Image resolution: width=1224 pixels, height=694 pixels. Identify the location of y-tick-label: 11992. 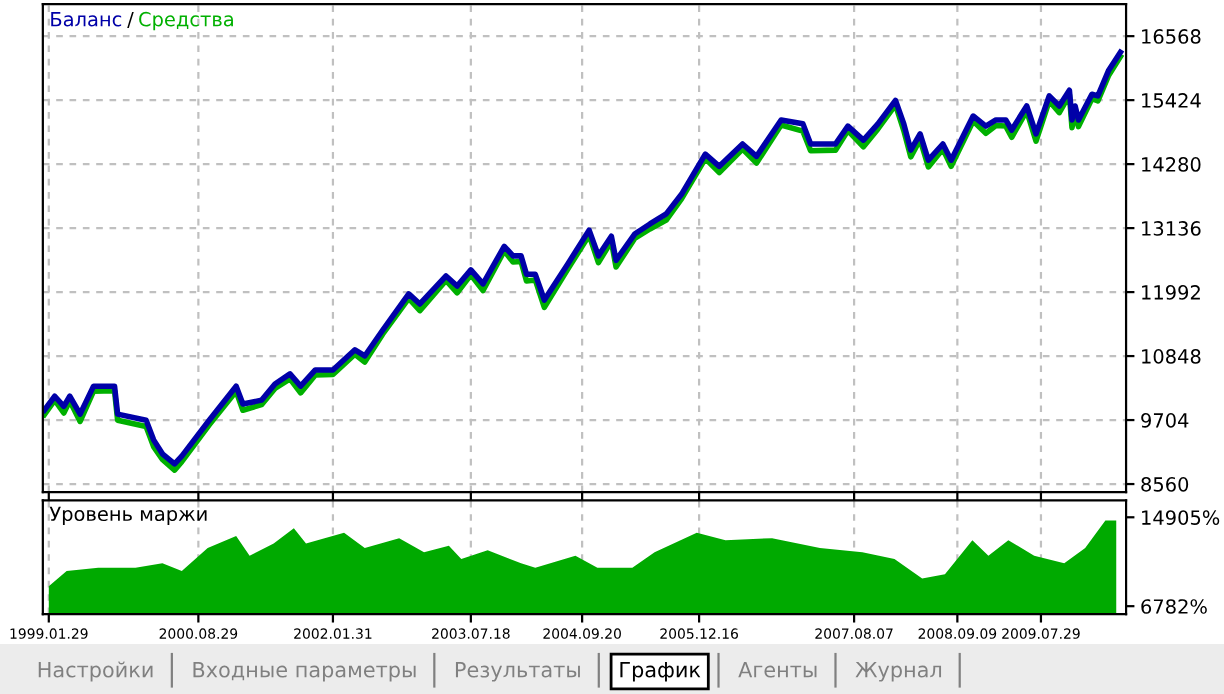
(1171, 292).